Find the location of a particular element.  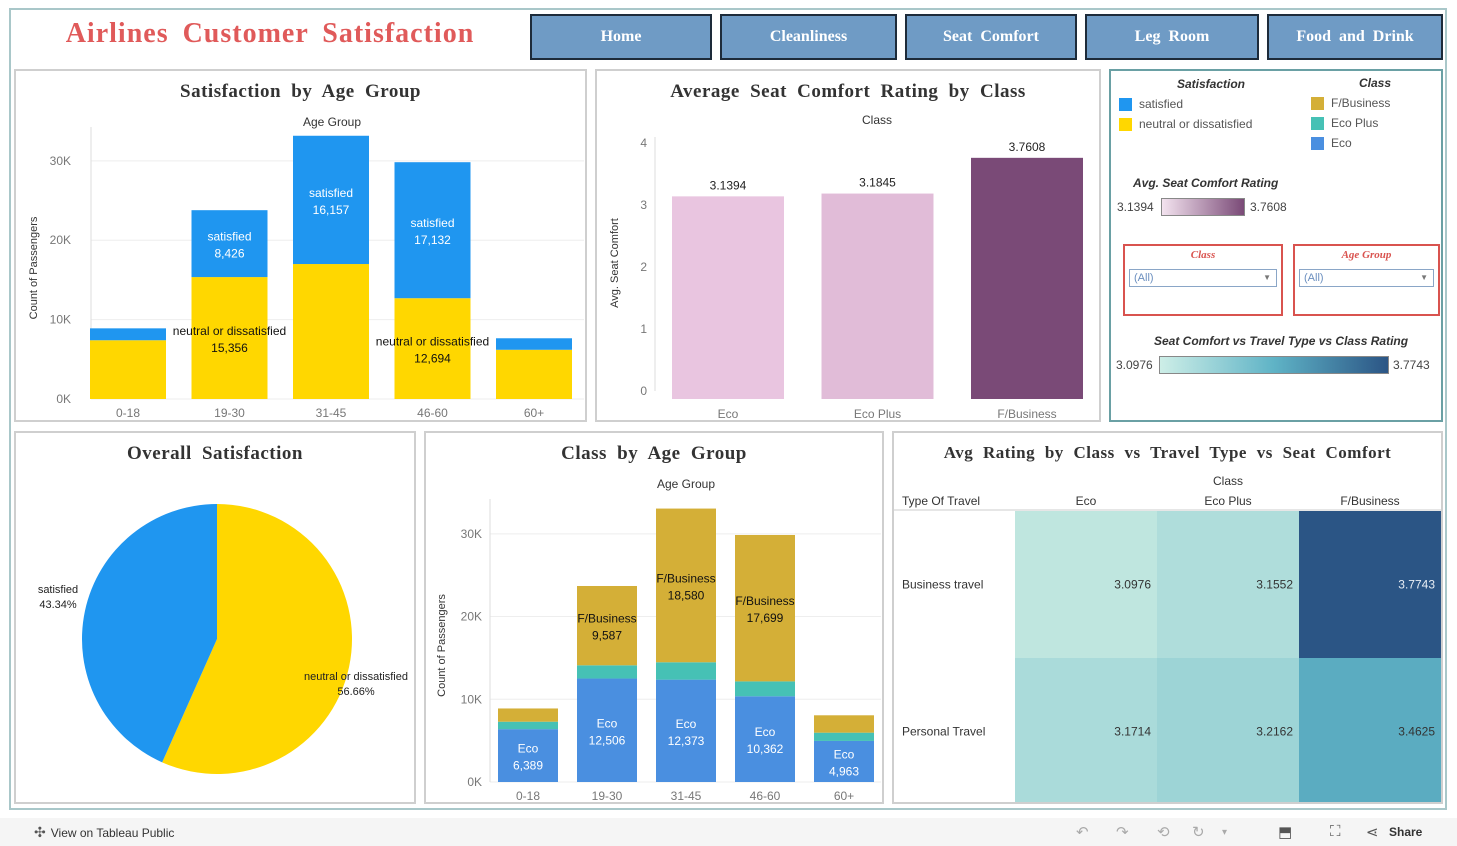

download-icon: ⬒ is located at coordinates (1285, 832).